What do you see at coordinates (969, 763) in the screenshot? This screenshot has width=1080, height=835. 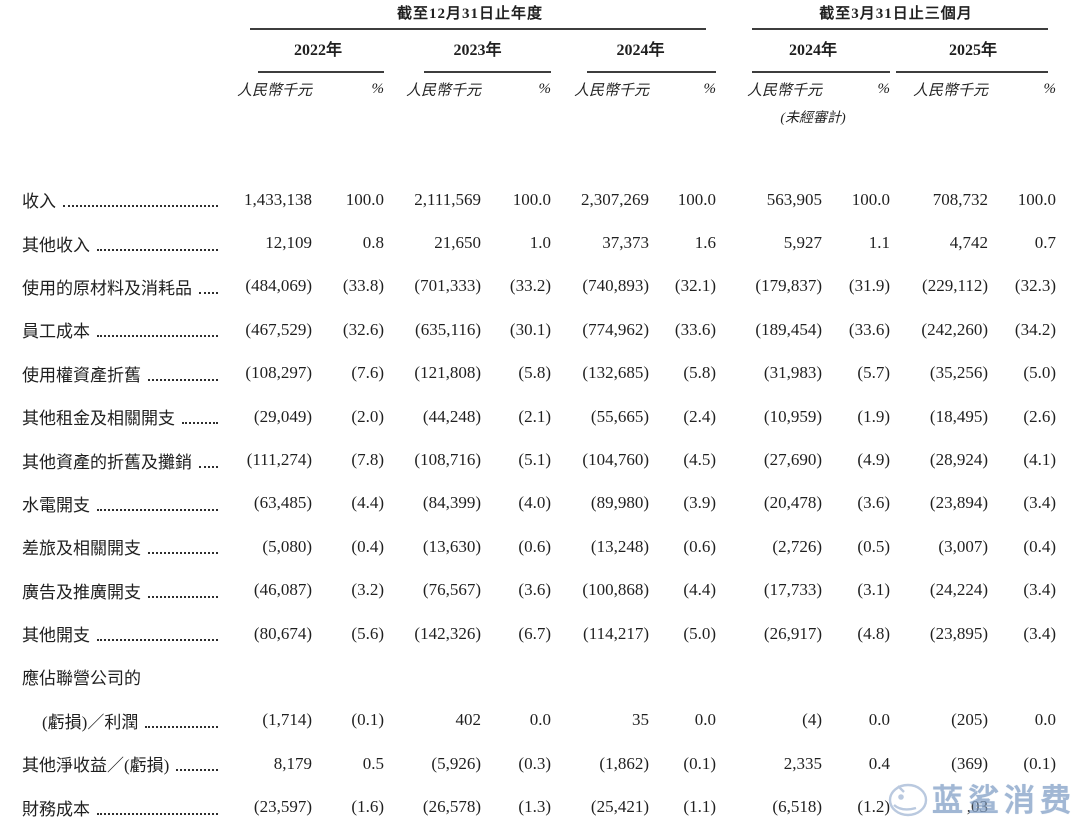 I see `amount-cell: (369)` at bounding box center [969, 763].